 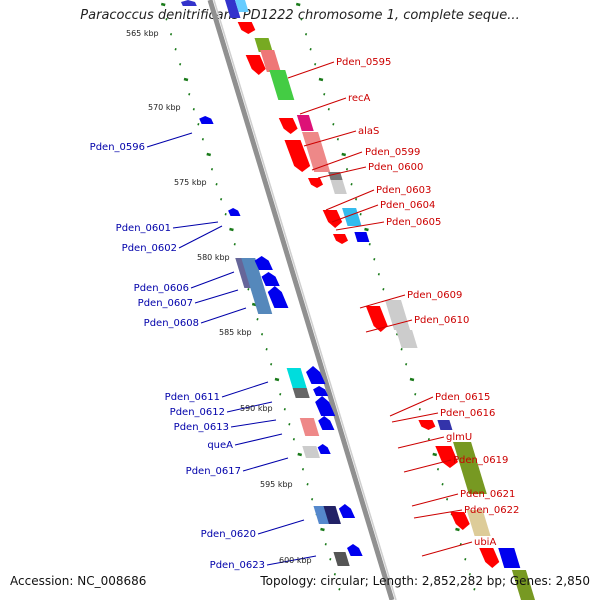 I want to click on gene-label-pden-0620: Pden_0620, so click(x=228, y=534).